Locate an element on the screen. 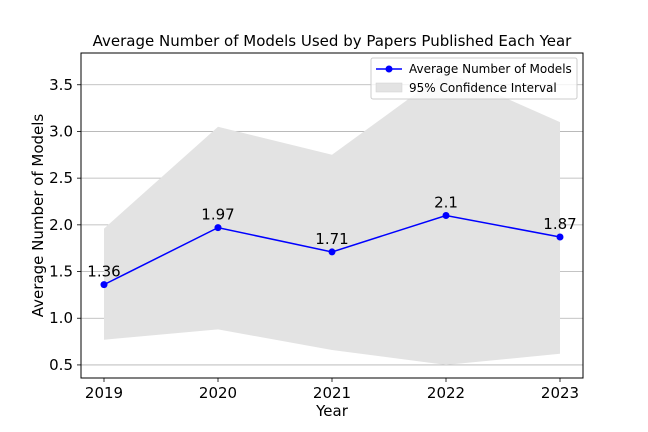 The height and width of the screenshot is (432, 648). legend-band-swatch is located at coordinates (389, 87).